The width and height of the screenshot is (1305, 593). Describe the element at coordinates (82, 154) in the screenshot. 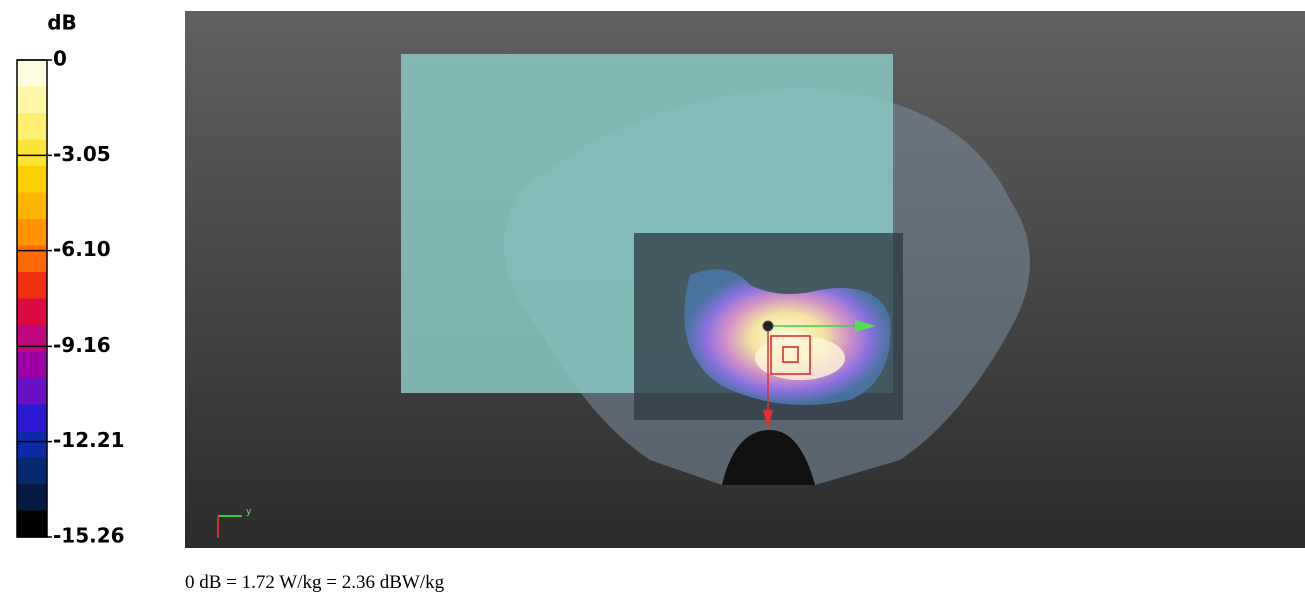

I see `colorbar-tick-label: -3.05` at that location.